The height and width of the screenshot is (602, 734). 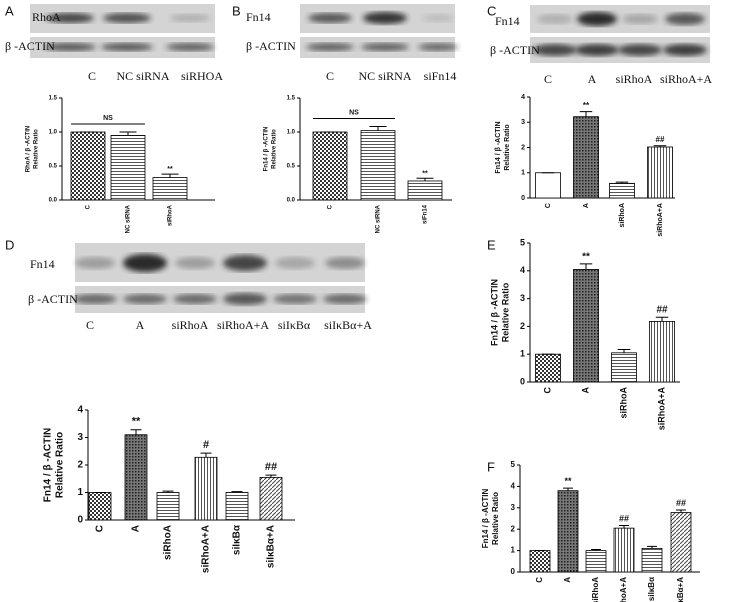 What do you see at coordinates (651, 589) in the screenshot?
I see `x-tick-label: siIκBα` at bounding box center [651, 589].